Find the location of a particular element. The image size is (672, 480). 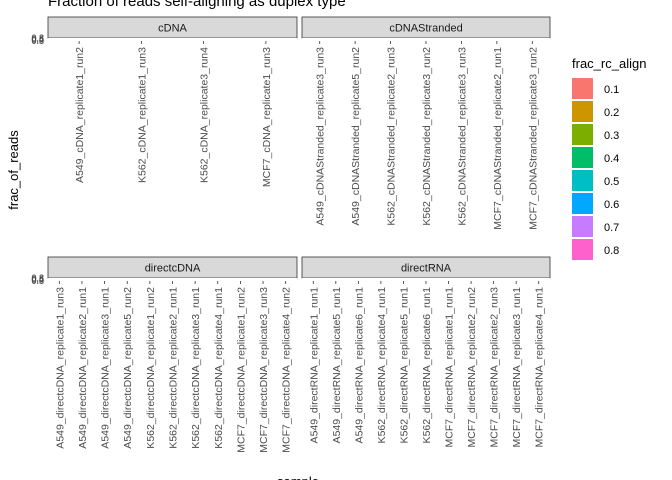

x-tick-label: K562_cDNAStranded_replicate3_run2 is located at coordinates (427, 136).